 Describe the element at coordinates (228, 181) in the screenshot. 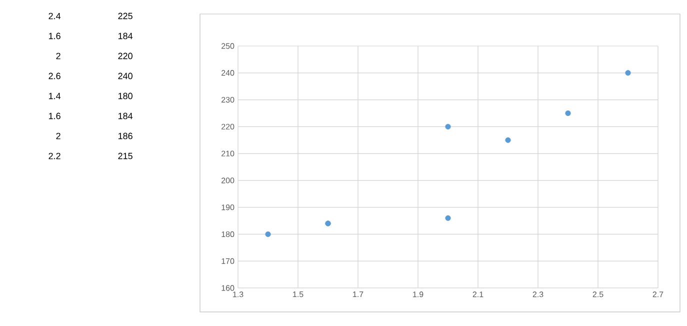

I see `y-tick-label: 200` at that location.